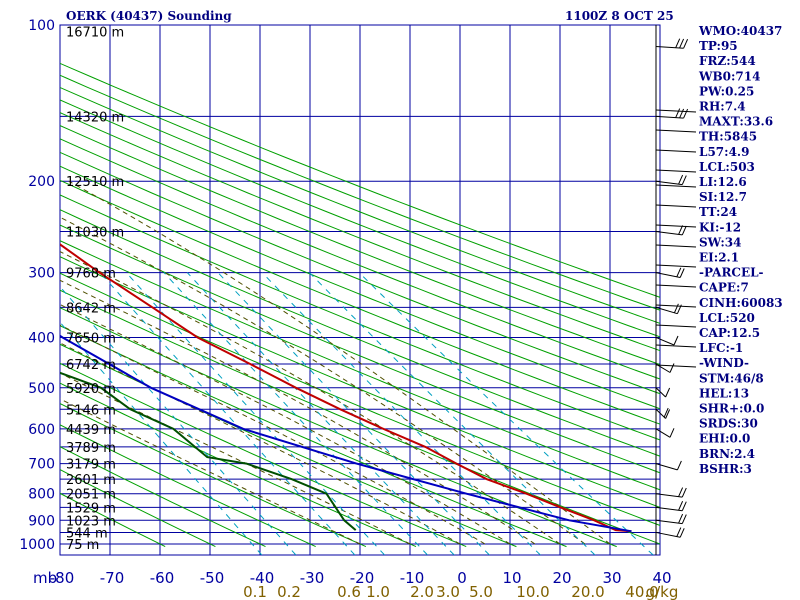 The height and width of the screenshot is (600, 800). I want to click on stat-item: EI:2.1, so click(719, 258).